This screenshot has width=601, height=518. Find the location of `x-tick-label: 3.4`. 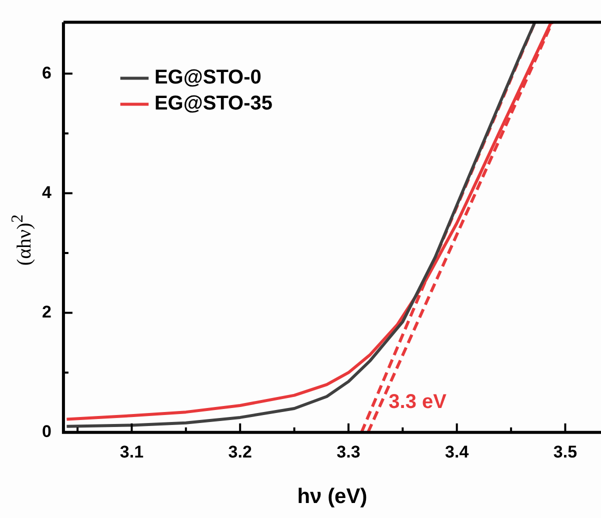

x-tick-label: 3.4 is located at coordinates (457, 452).